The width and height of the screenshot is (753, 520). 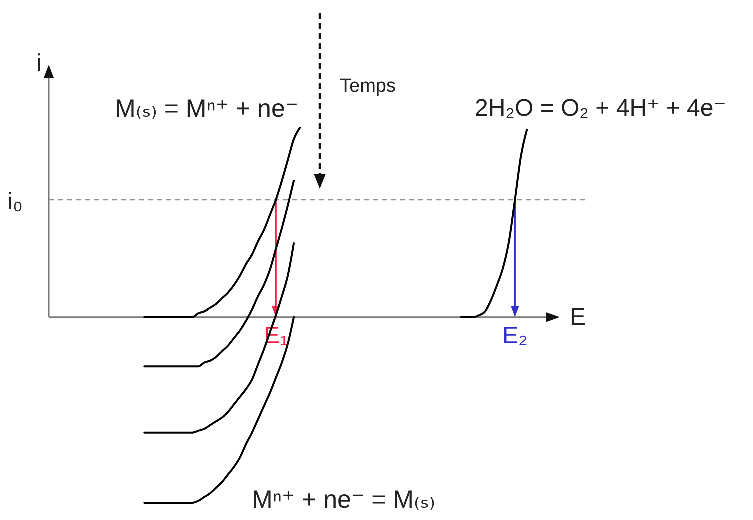 I want to click on x-tick-label: E₂, so click(x=515, y=336).